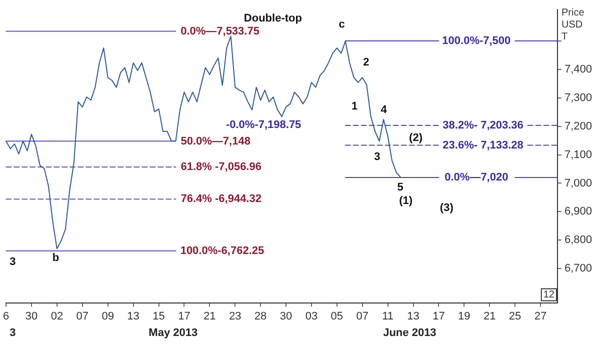 This screenshot has width=599, height=344. I want to click on annotation: 100.0%-7,500, so click(476, 41).